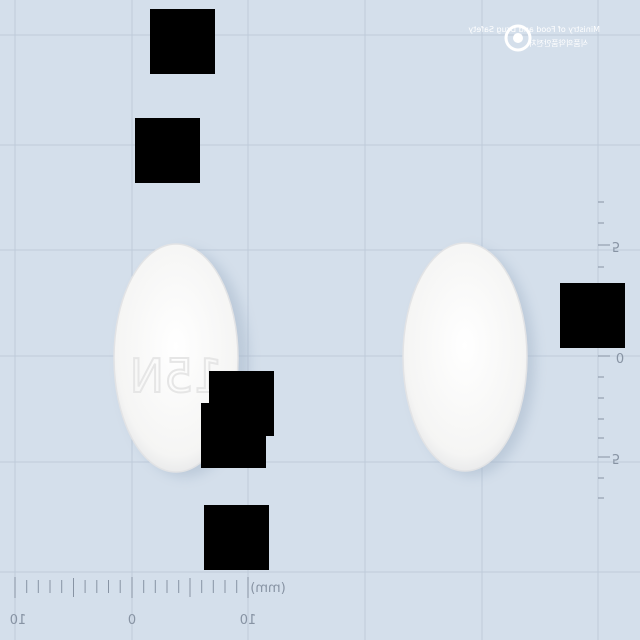  What do you see at coordinates (518, 38) in the screenshot?
I see `circle-logo-icon` at bounding box center [518, 38].